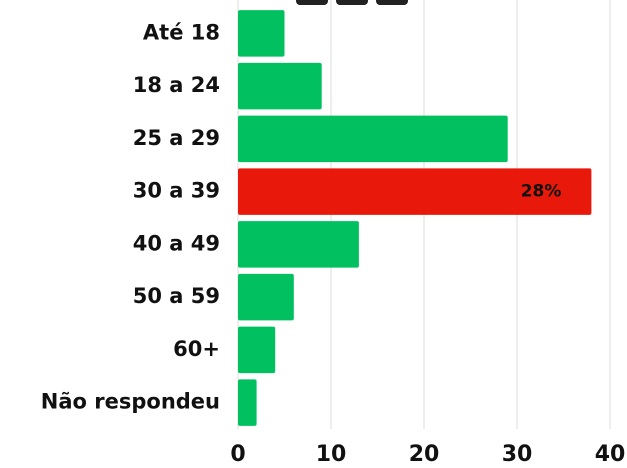 Image resolution: width=627 pixels, height=468 pixels. Describe the element at coordinates (517, 454) in the screenshot. I see `x-tick-label: 30` at that location.